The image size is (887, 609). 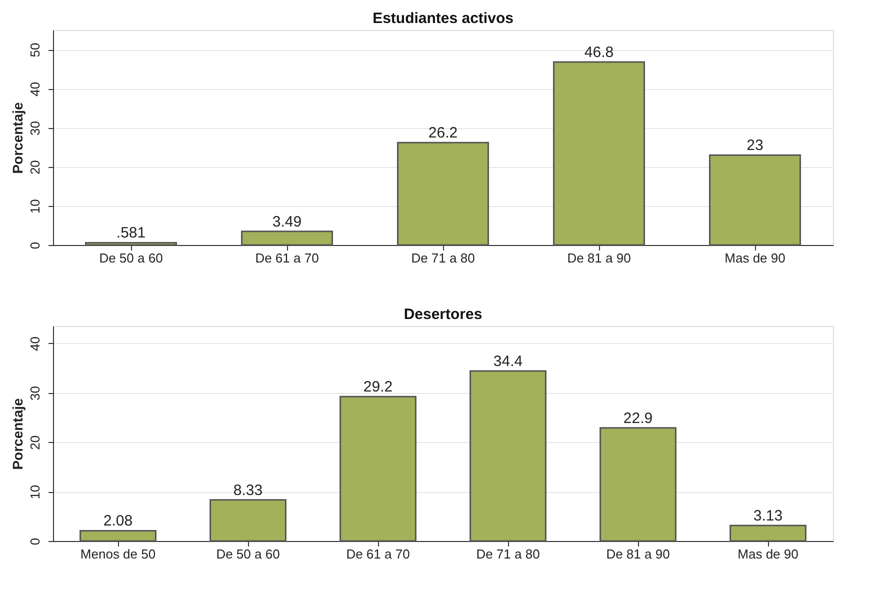 I want to click on data-label: 3.49, so click(x=287, y=221).